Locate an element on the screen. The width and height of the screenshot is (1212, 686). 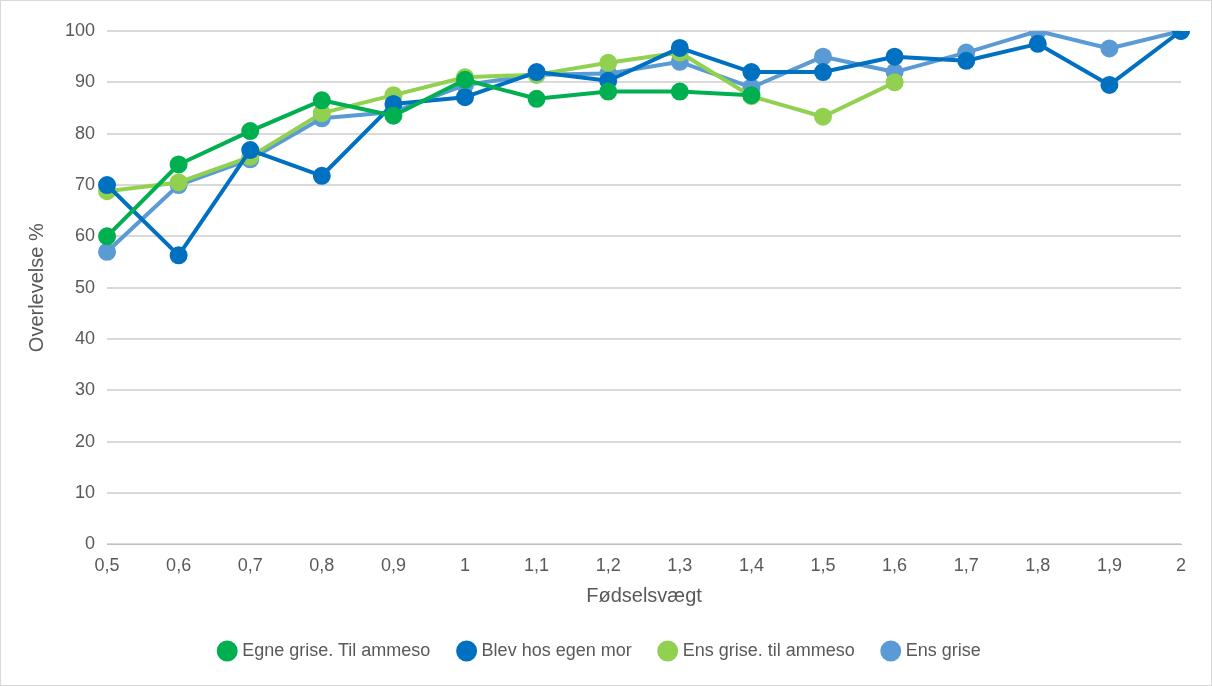
y-tick-label: 100 is located at coordinates (80, 29).